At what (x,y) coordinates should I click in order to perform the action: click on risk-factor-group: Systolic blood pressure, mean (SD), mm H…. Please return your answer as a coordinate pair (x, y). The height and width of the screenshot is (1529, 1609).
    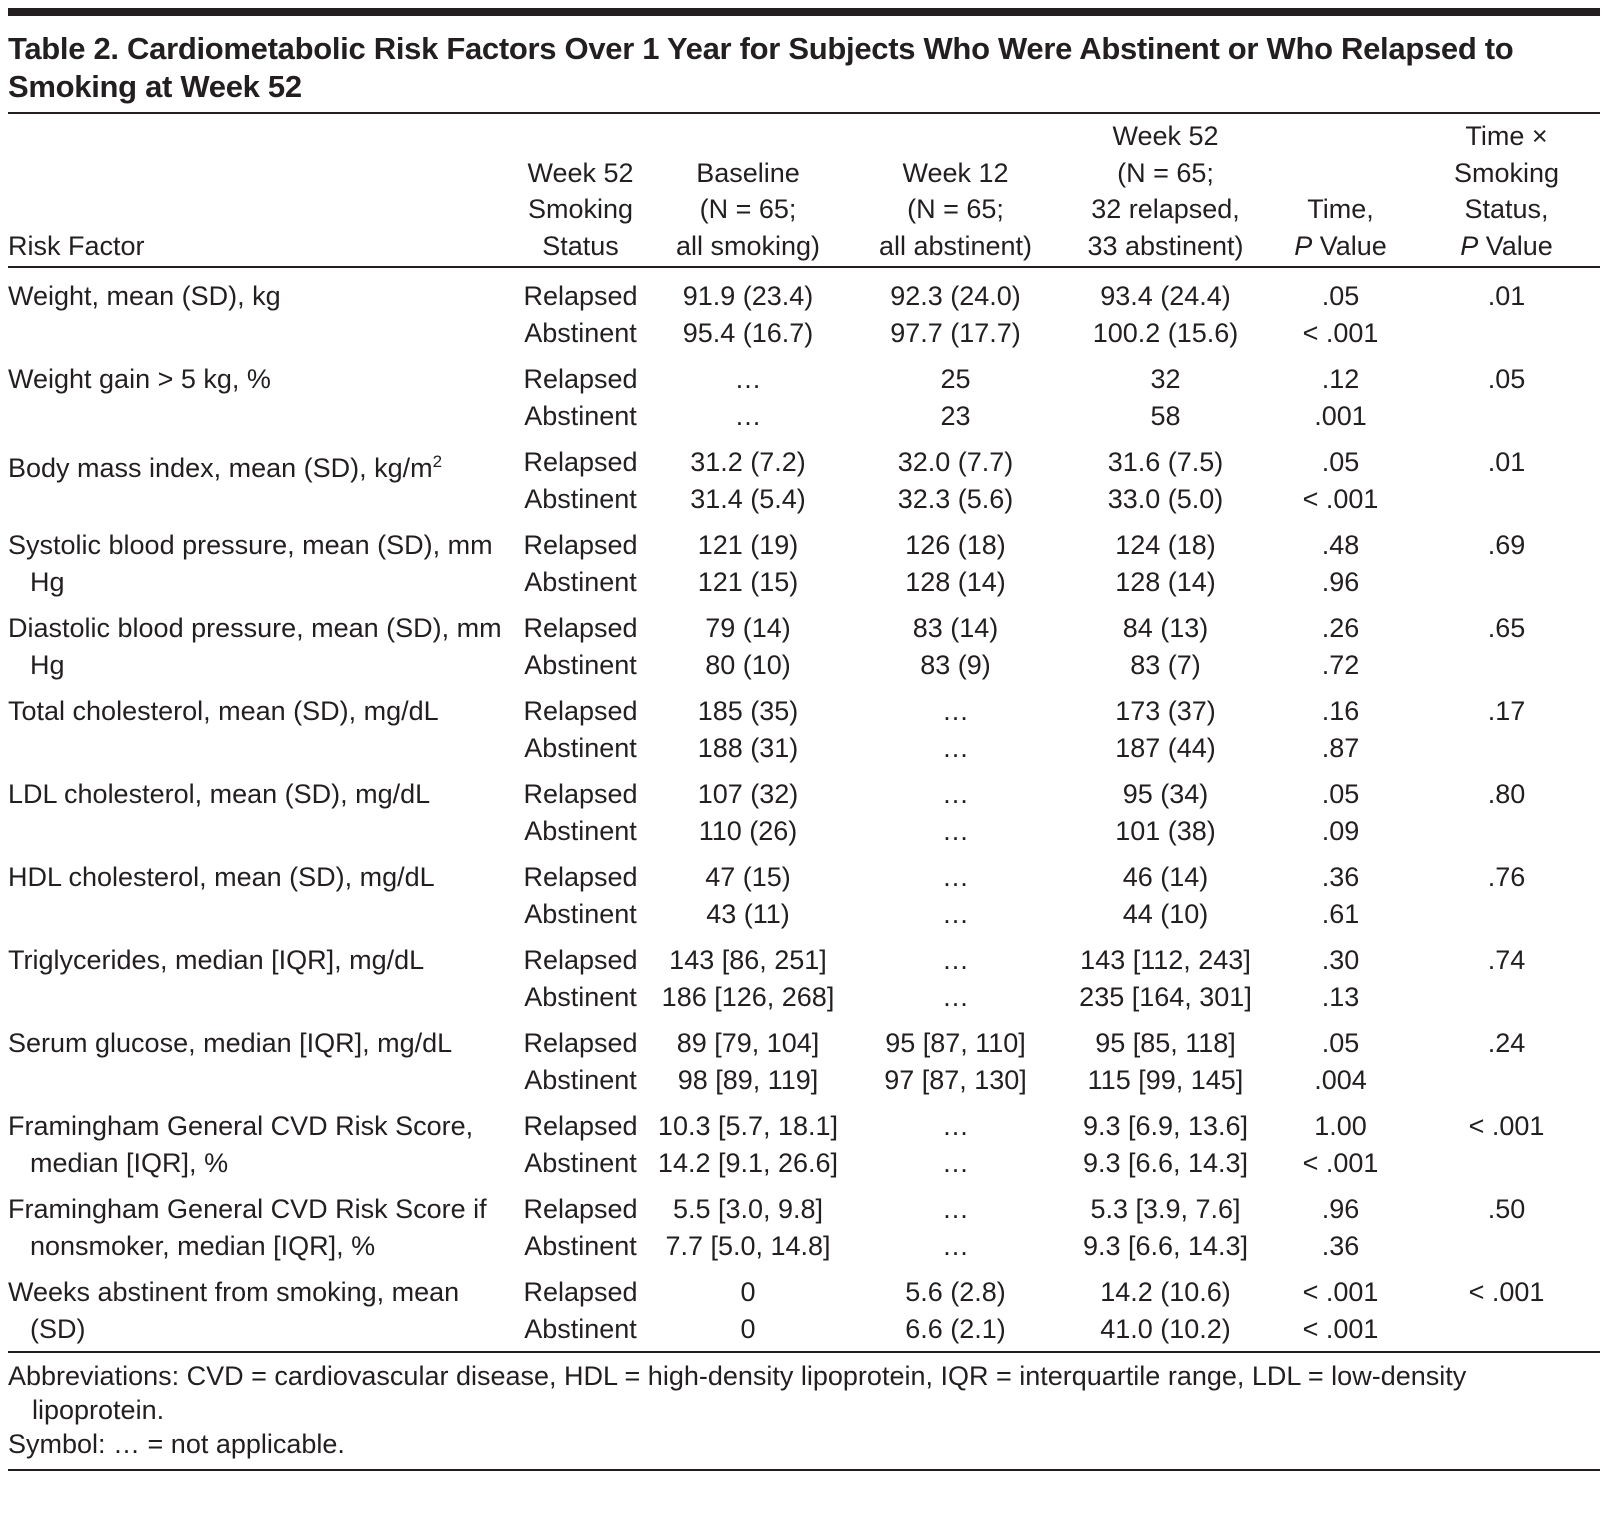
    Looking at the image, I should click on (804, 558).